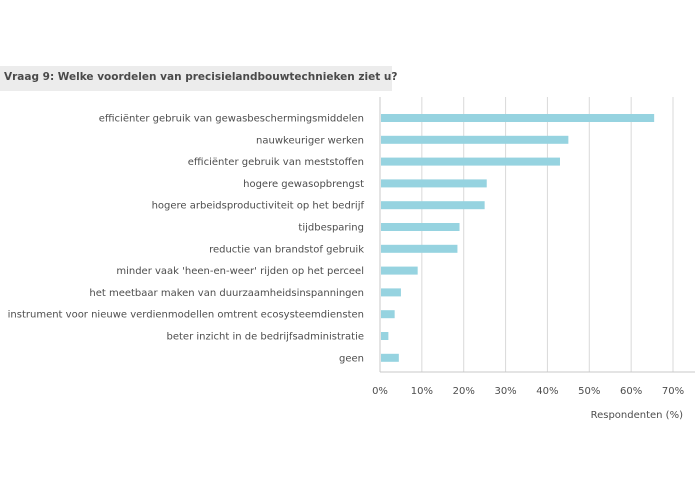 The image size is (700, 479). I want to click on tick-label: 10%, so click(422, 391).